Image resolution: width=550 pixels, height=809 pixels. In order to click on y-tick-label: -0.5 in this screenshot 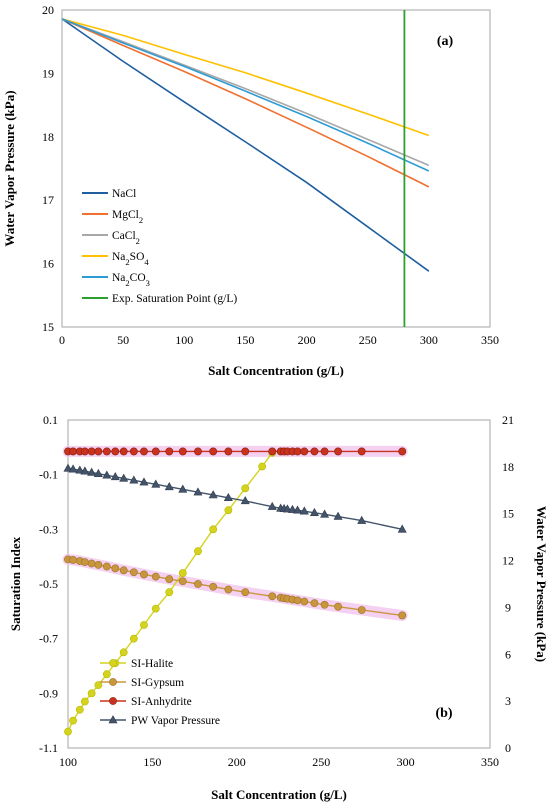, I will do `click(48, 584)`.